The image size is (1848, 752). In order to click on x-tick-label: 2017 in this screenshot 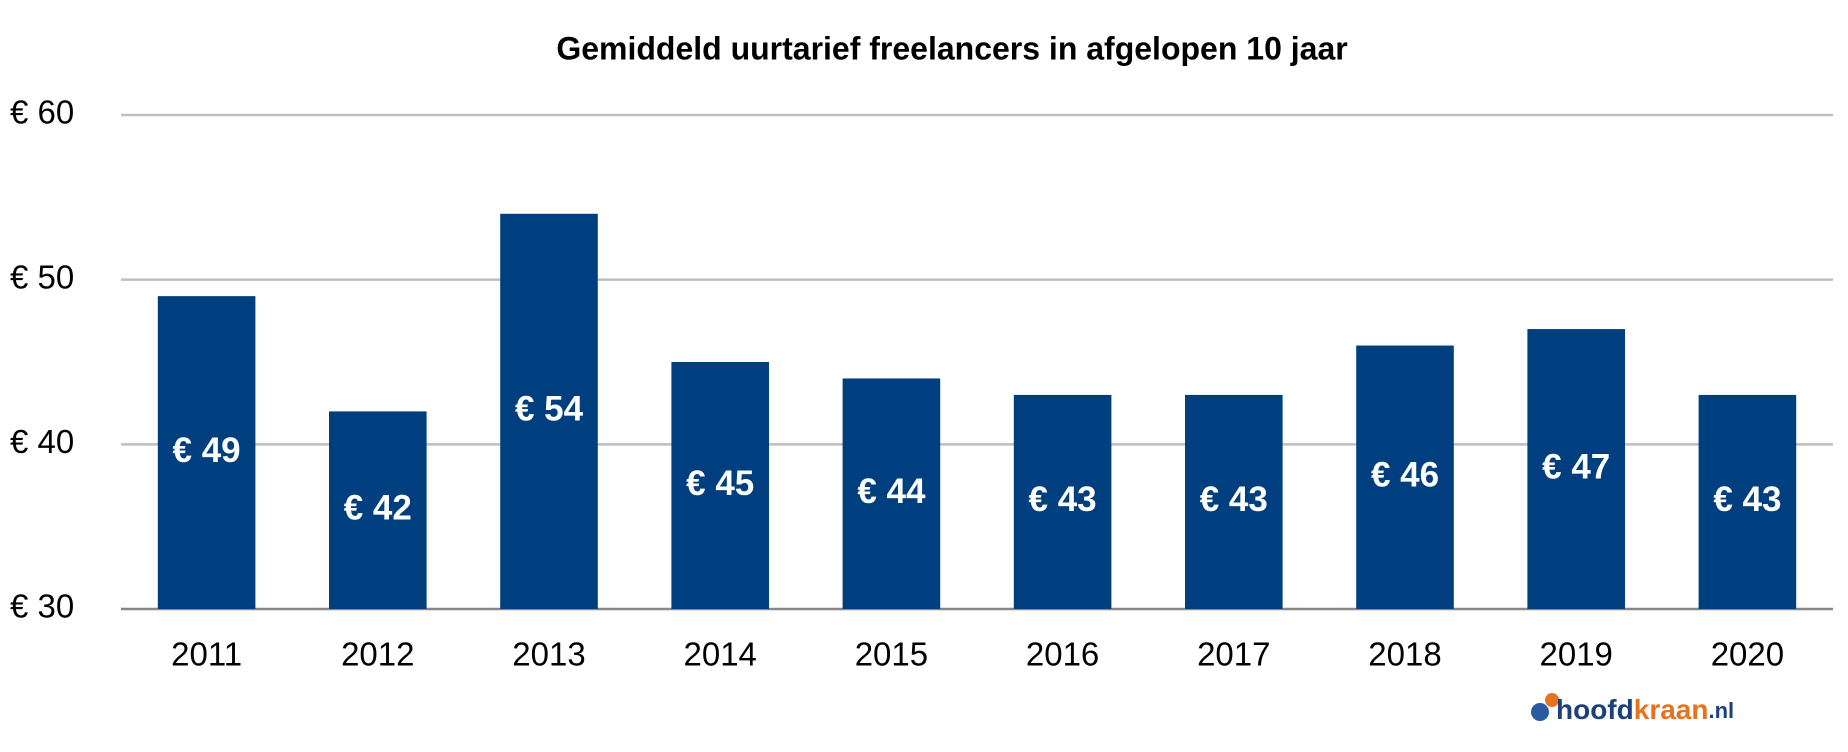, I will do `click(1233, 654)`.